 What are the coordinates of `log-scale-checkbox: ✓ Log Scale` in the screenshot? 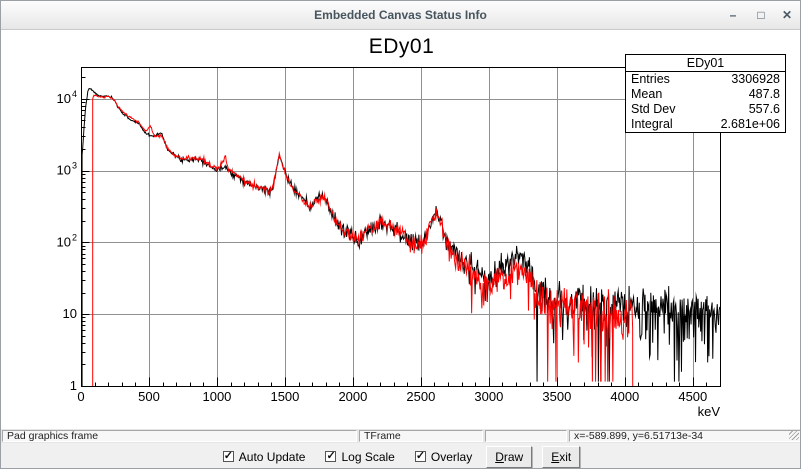 It's located at (360, 456).